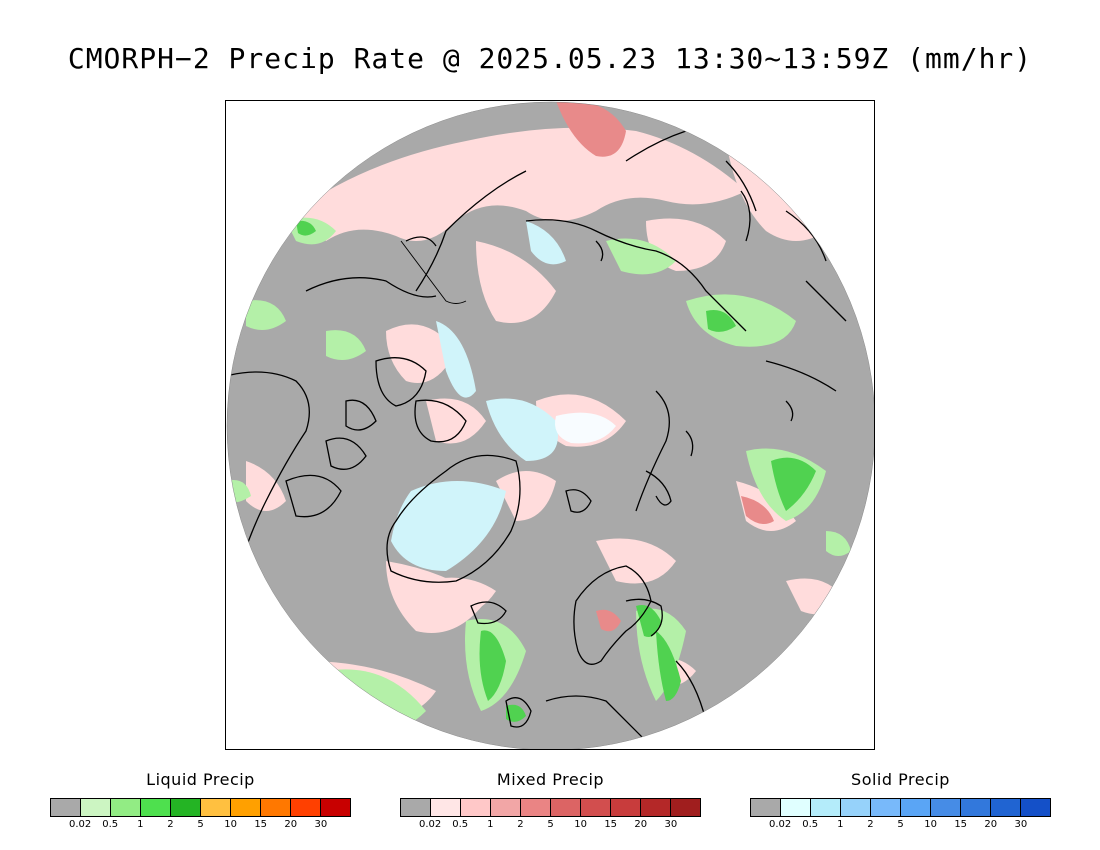 The height and width of the screenshot is (850, 1100). I want to click on legend-ticks-solid: 0.02 0.5 1 2 5 10 15 20 30, so click(900, 826).